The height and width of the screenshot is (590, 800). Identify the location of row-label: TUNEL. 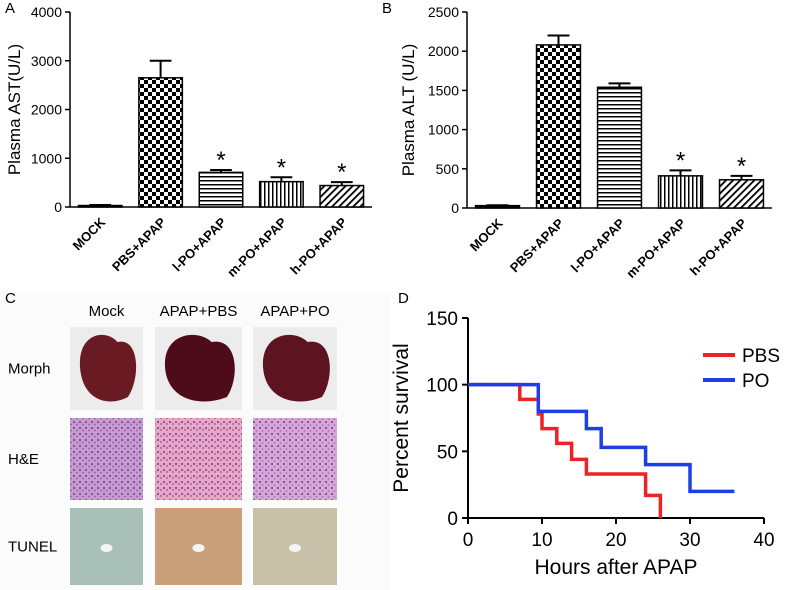
(32, 547).